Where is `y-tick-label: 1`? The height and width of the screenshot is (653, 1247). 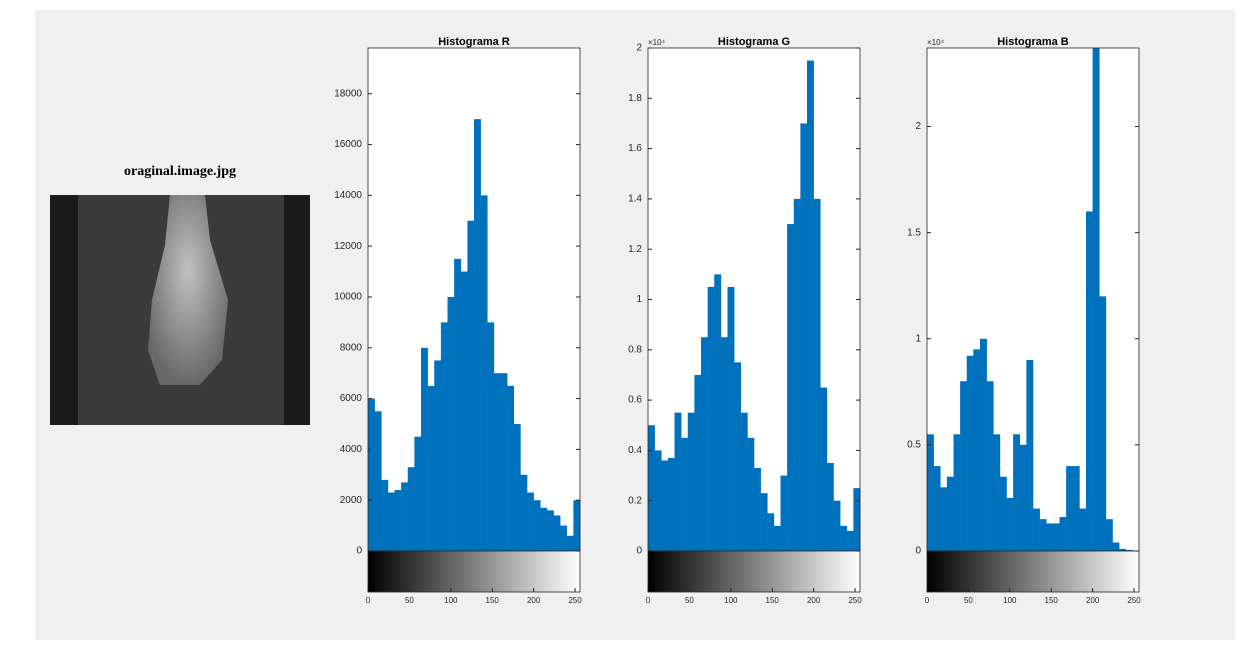 y-tick-label: 1 is located at coordinates (918, 338).